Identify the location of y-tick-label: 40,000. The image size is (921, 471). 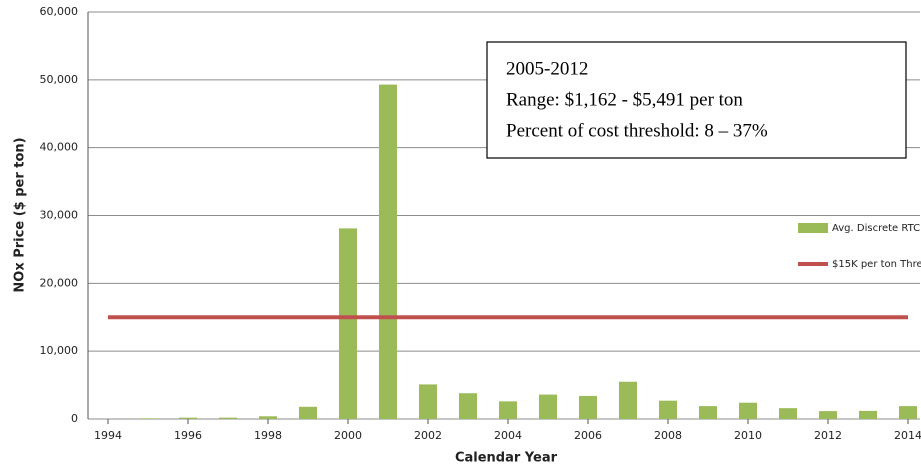
(59, 147).